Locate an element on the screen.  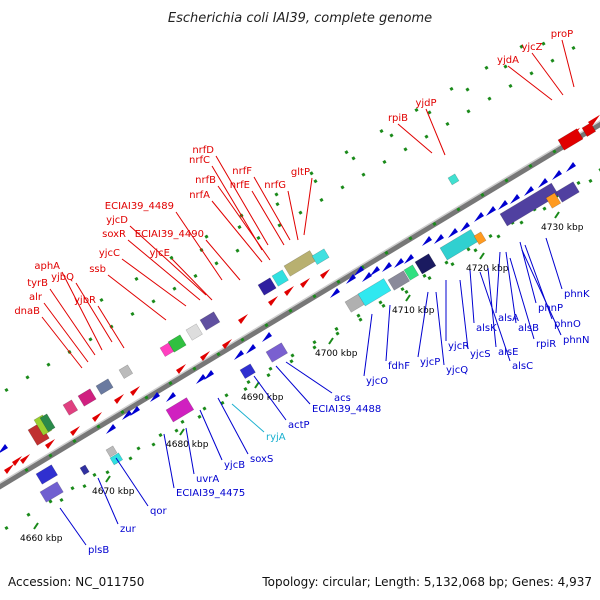
gene-label: ryjA is located at coordinates (276, 437).